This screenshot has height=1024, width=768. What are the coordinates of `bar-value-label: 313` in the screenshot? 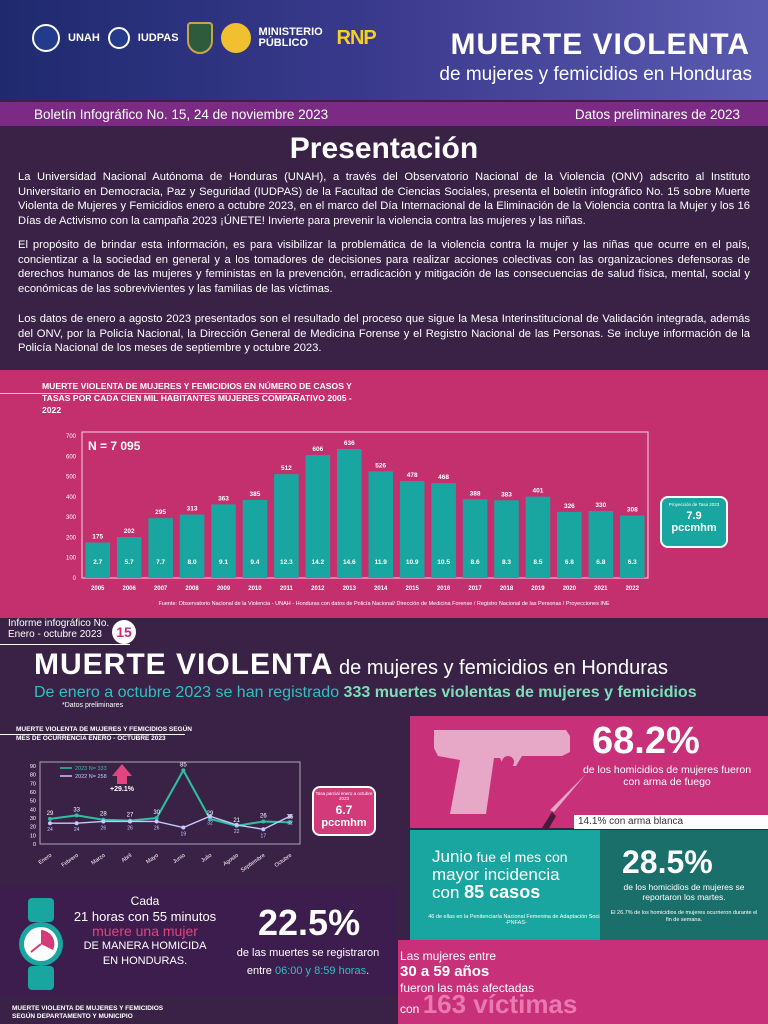 It's located at (192, 509).